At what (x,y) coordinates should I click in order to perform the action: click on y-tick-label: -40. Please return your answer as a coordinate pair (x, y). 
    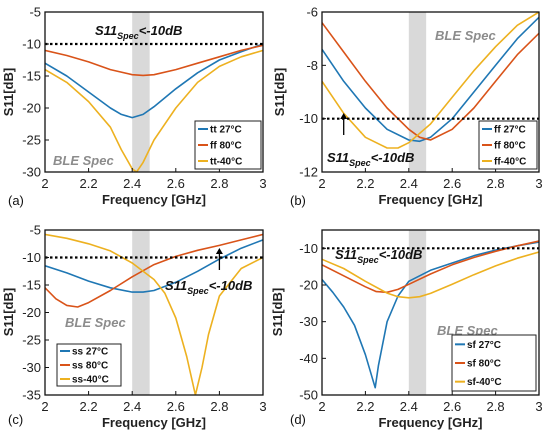
    Looking at the image, I should click on (308, 358).